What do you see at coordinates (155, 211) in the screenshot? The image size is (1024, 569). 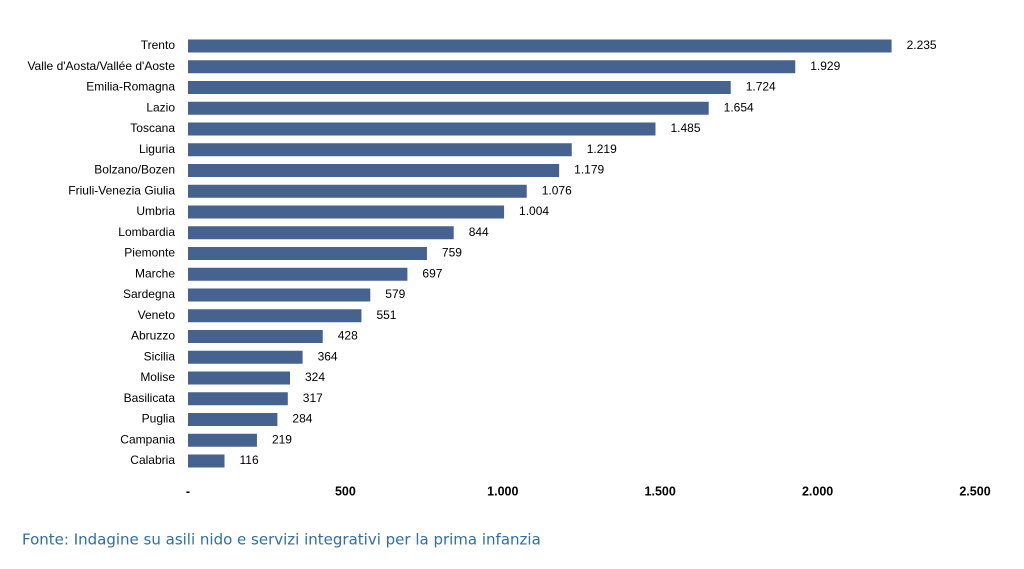 I see `y-tick-label: Umbria` at bounding box center [155, 211].